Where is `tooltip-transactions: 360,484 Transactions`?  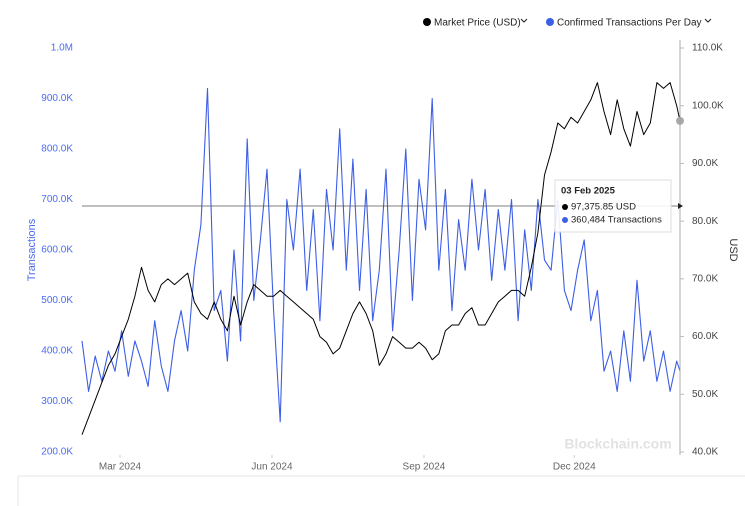 tooltip-transactions: 360,484 Transactions is located at coordinates (616, 220).